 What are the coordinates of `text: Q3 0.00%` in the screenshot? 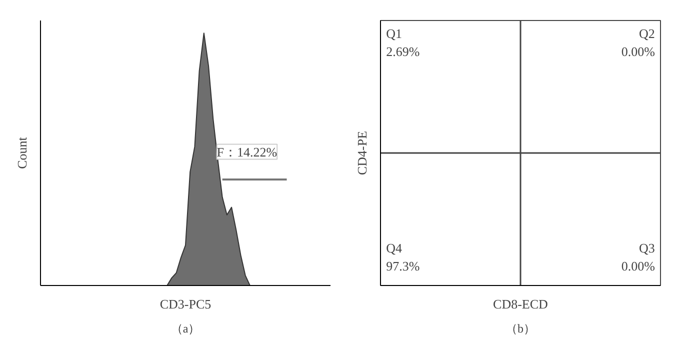 It's located at (638, 257).